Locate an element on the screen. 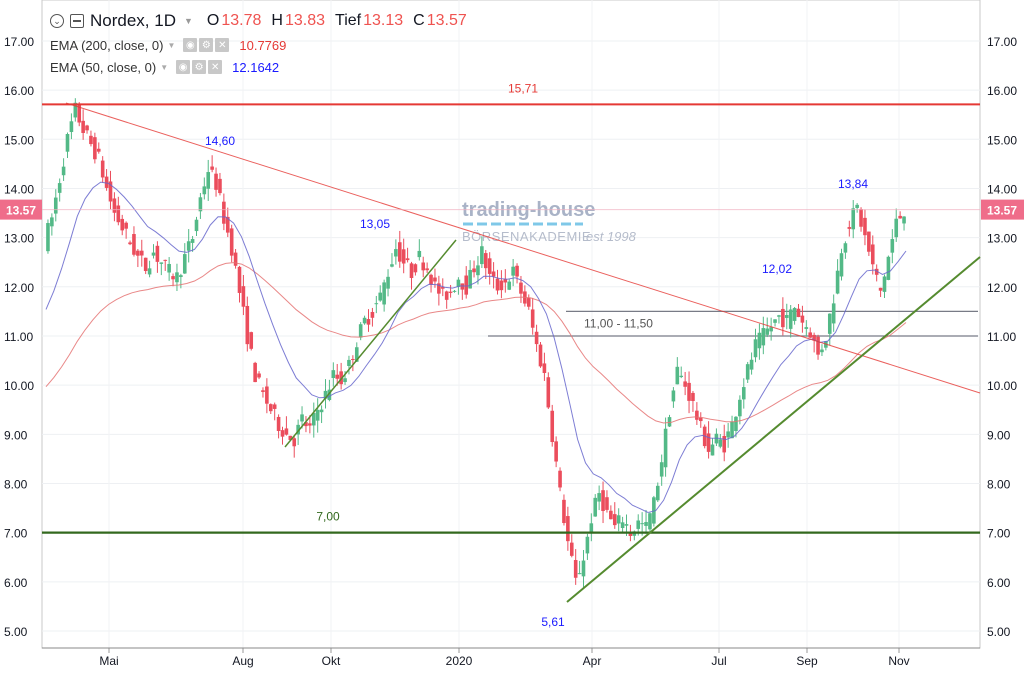 The width and height of the screenshot is (1024, 673). x-tick-label: Nov is located at coordinates (898, 661).